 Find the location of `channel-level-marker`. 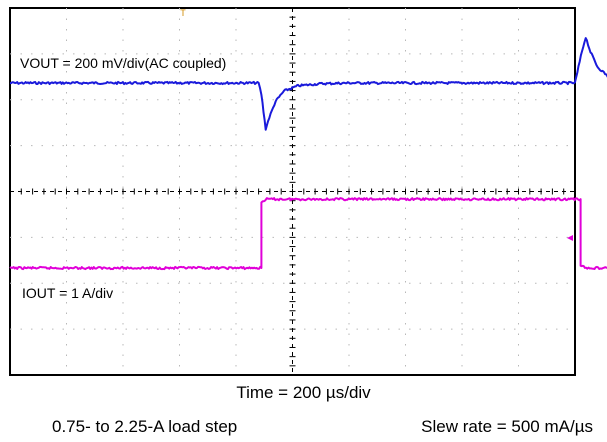

channel-level-marker is located at coordinates (570, 238).